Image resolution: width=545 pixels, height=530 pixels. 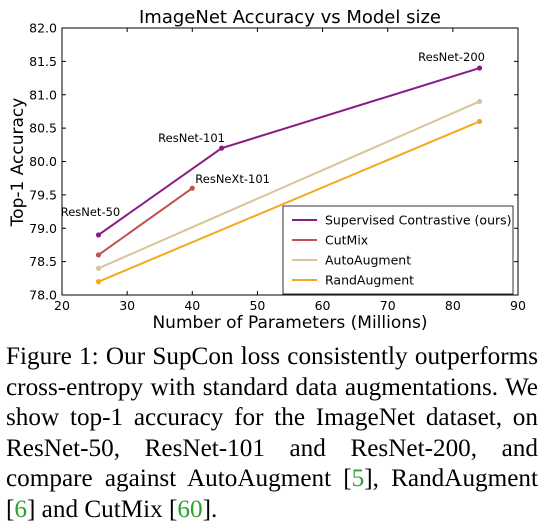 I want to click on legend-label: CutMix, so click(x=346, y=240).